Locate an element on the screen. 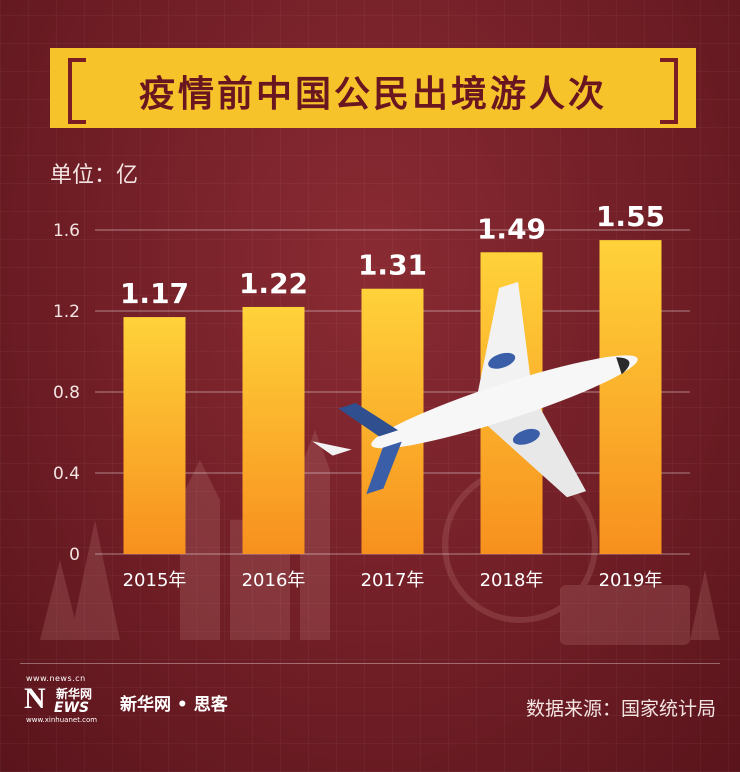 The image size is (740, 772). chart-title: 疫情前中国公民出境游人次 is located at coordinates (372, 94).